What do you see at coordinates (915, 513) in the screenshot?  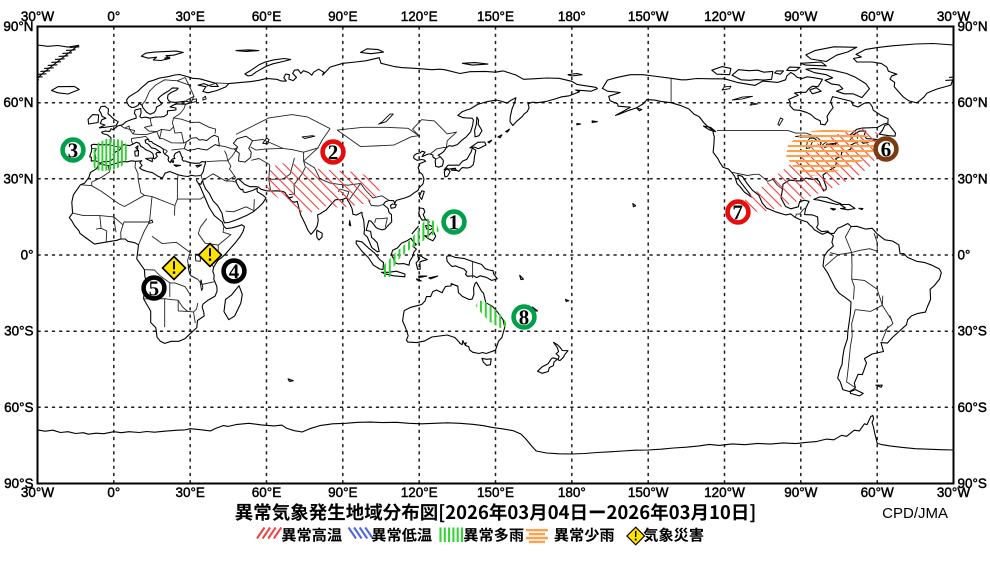 I see `svg-text: CPD/JMA` at bounding box center [915, 513].